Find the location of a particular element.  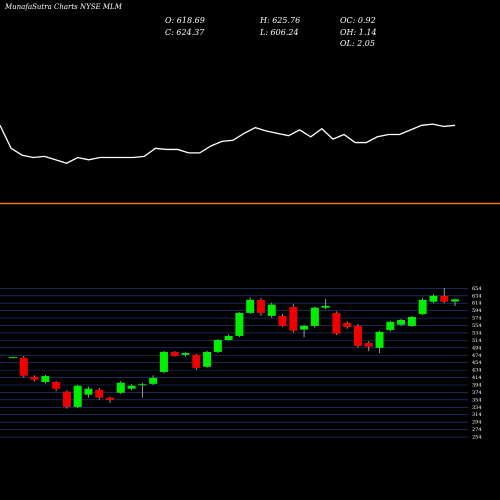

y-tick-label: 494 is located at coordinates (477, 348).